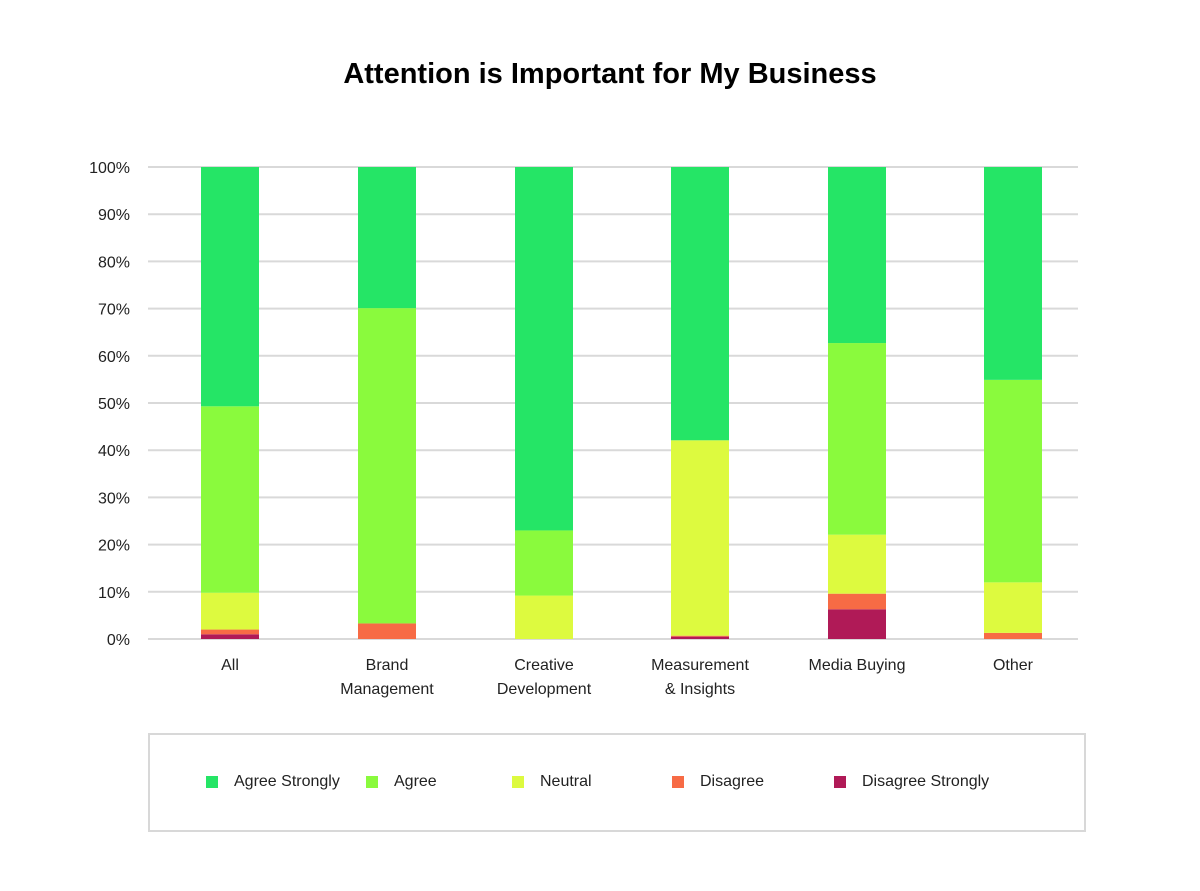  What do you see at coordinates (114, 498) in the screenshot?
I see `y-tick-label: 30%` at bounding box center [114, 498].